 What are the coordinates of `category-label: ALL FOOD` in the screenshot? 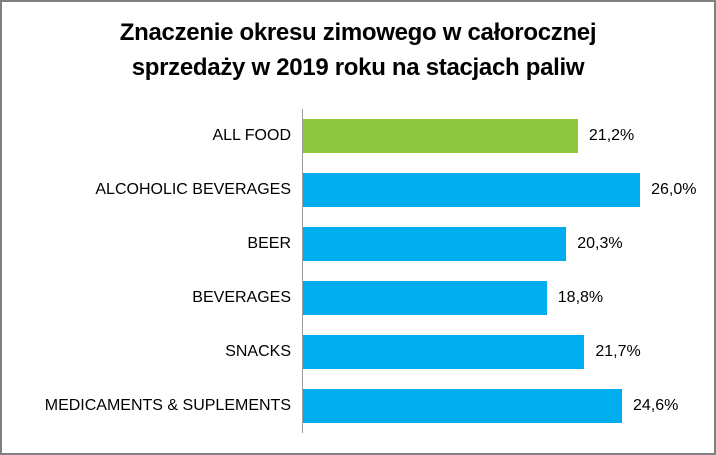 It's located at (251, 135).